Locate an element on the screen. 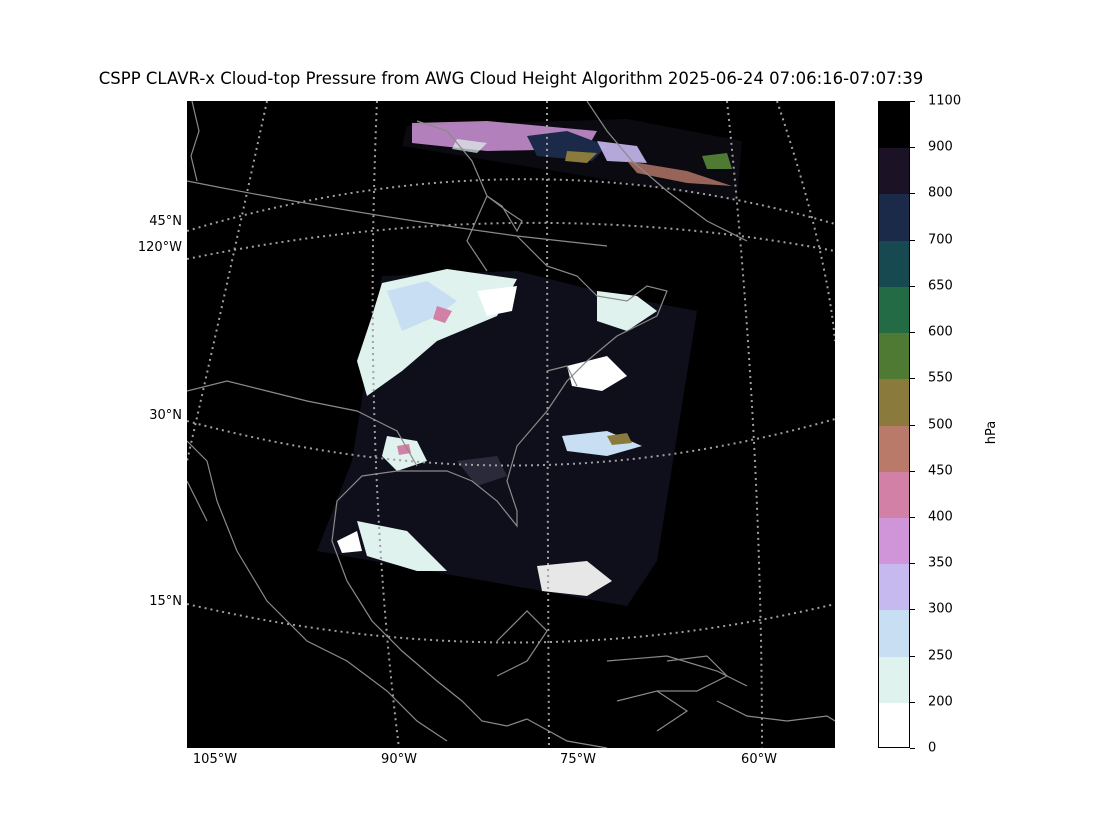 The width and height of the screenshot is (1120, 840). colorbar-tick-label: 350 is located at coordinates (940, 563).